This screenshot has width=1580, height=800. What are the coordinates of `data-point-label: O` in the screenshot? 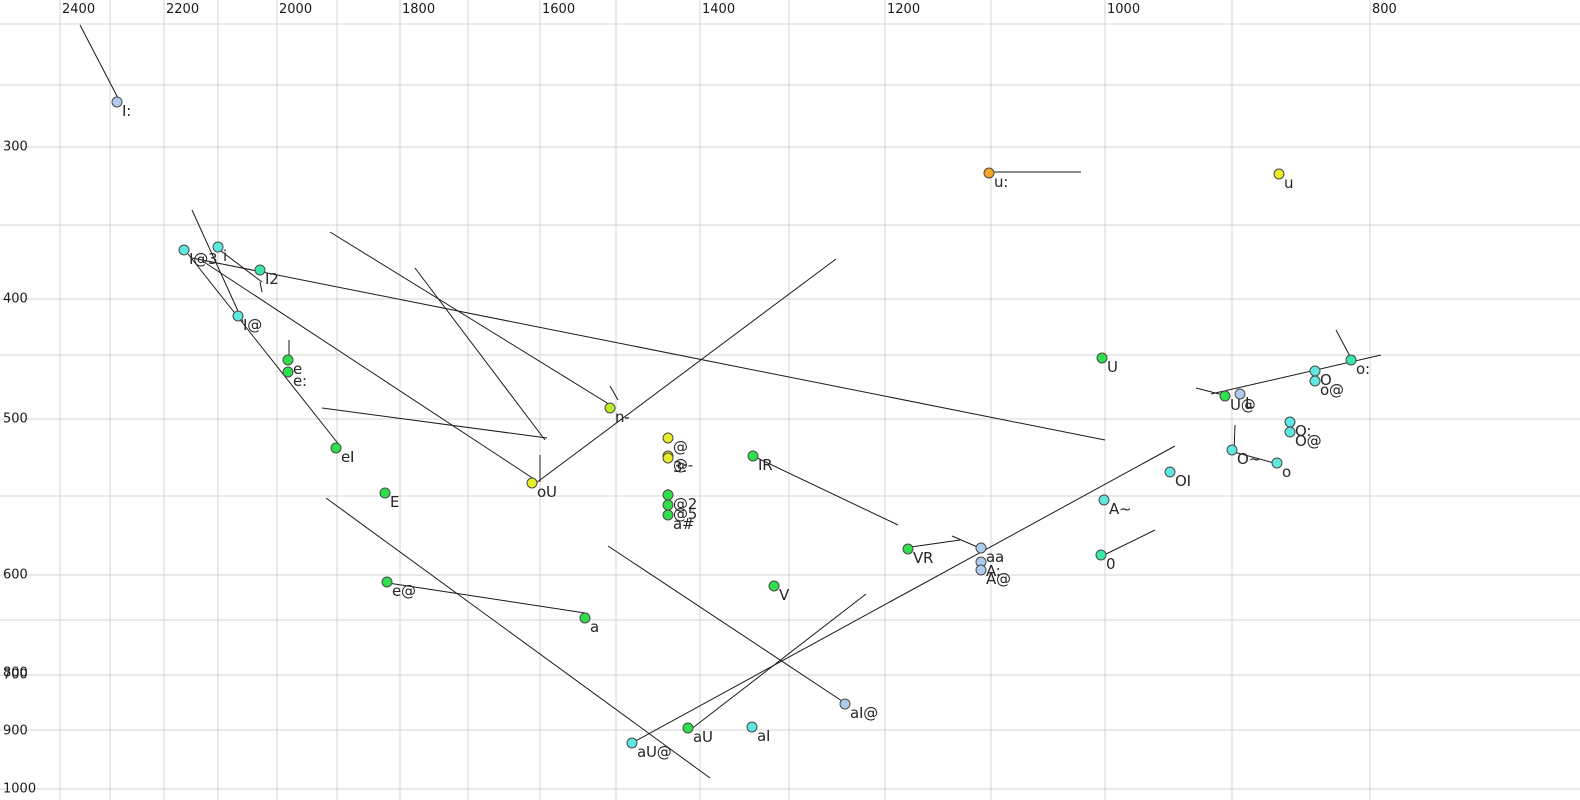 It's located at (1326, 380).